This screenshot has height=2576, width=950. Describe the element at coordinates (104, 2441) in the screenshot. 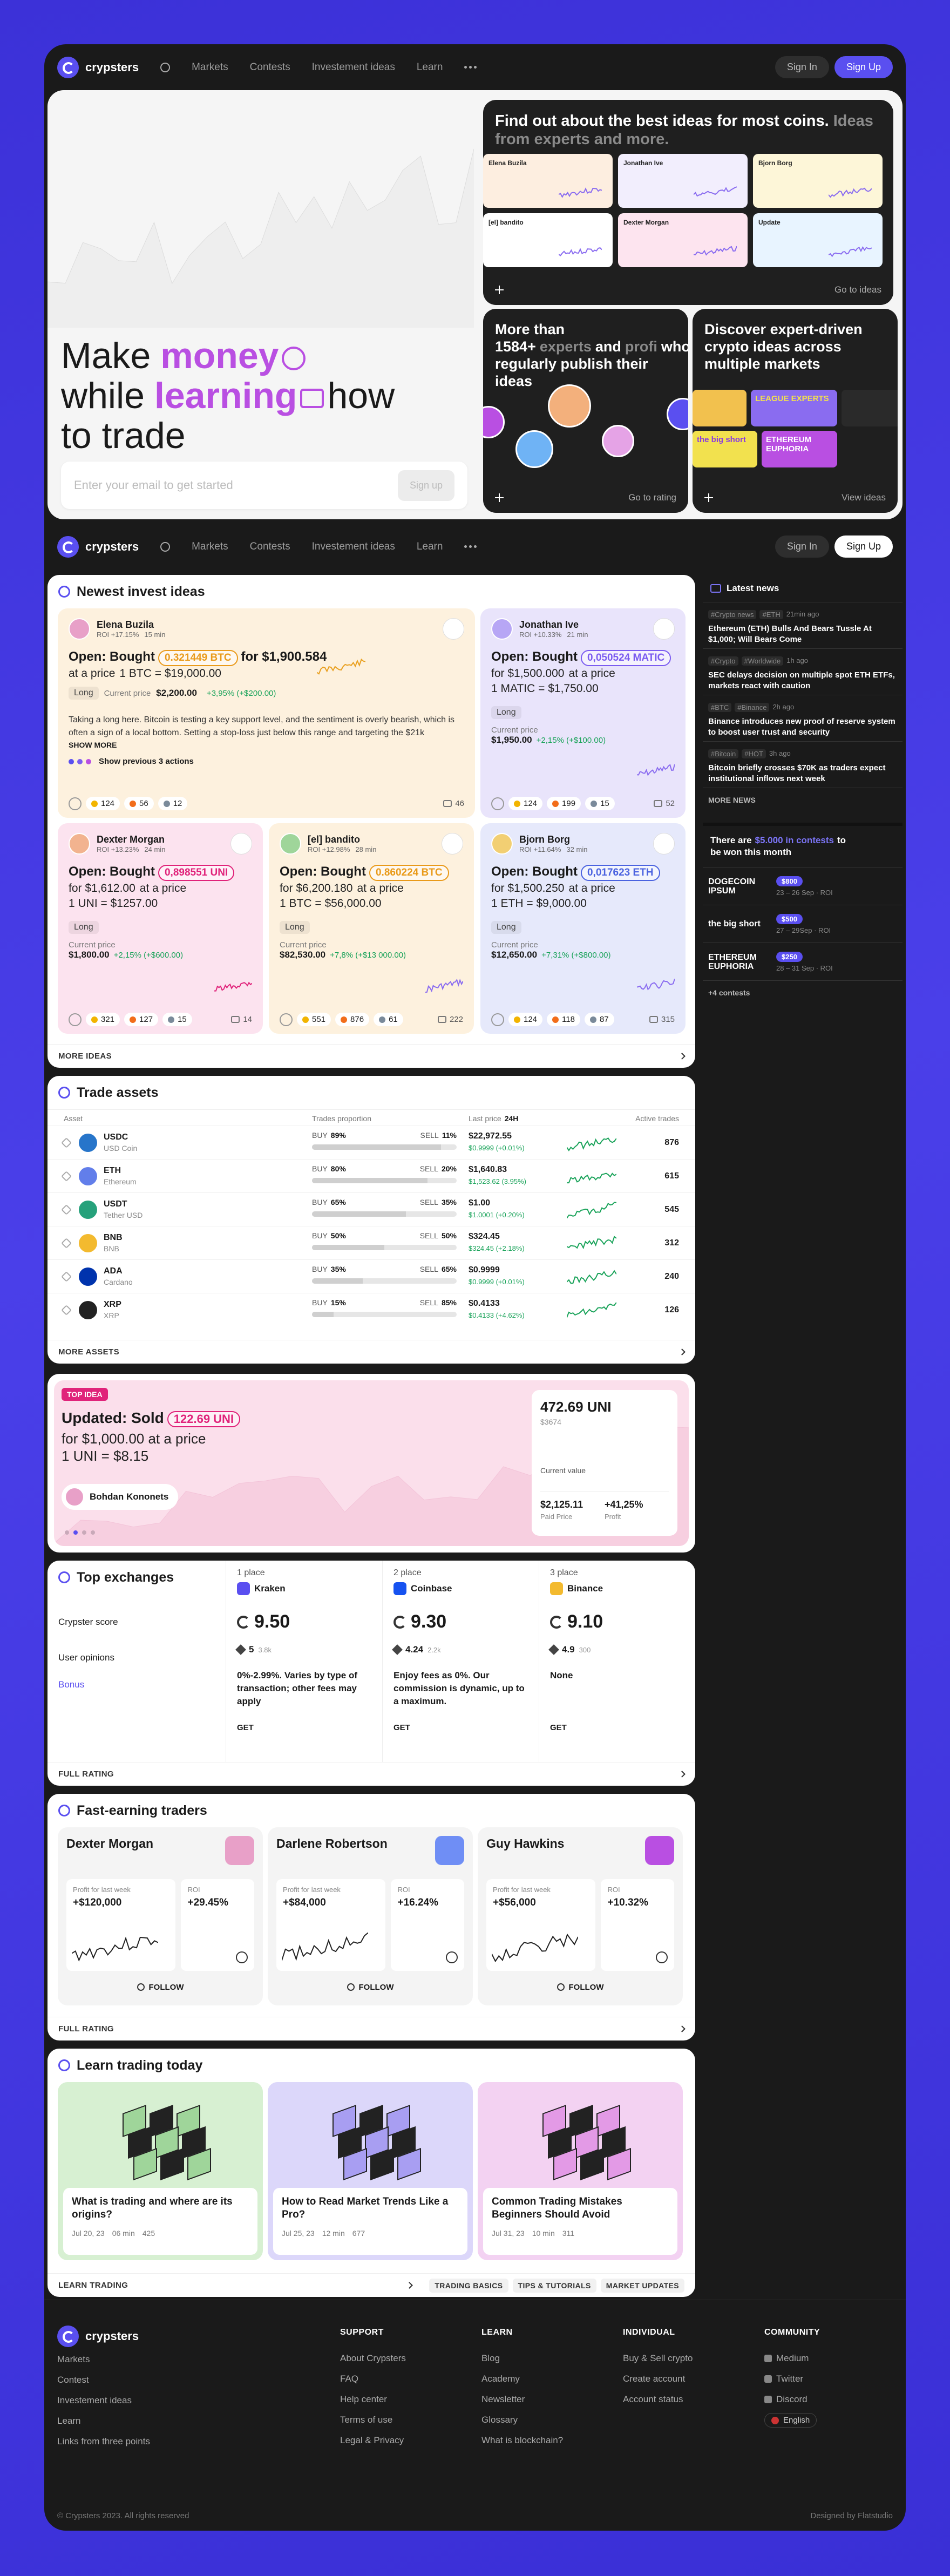

I see `footer-link: Links from three points` at that location.